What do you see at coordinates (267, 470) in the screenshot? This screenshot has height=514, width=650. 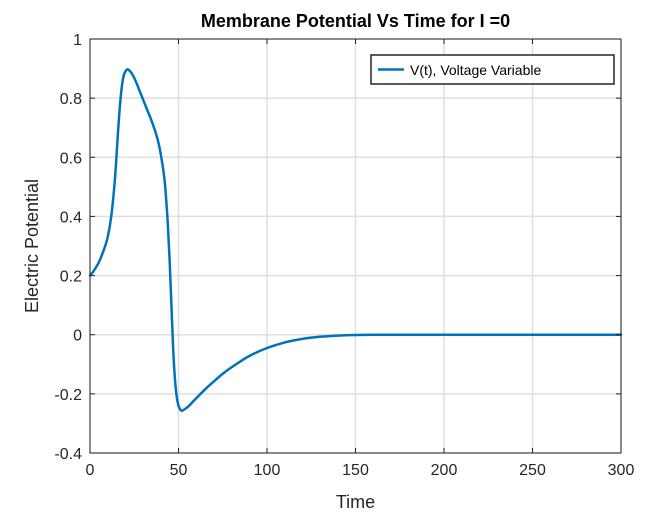 I see `x-tick-label: 100` at bounding box center [267, 470].